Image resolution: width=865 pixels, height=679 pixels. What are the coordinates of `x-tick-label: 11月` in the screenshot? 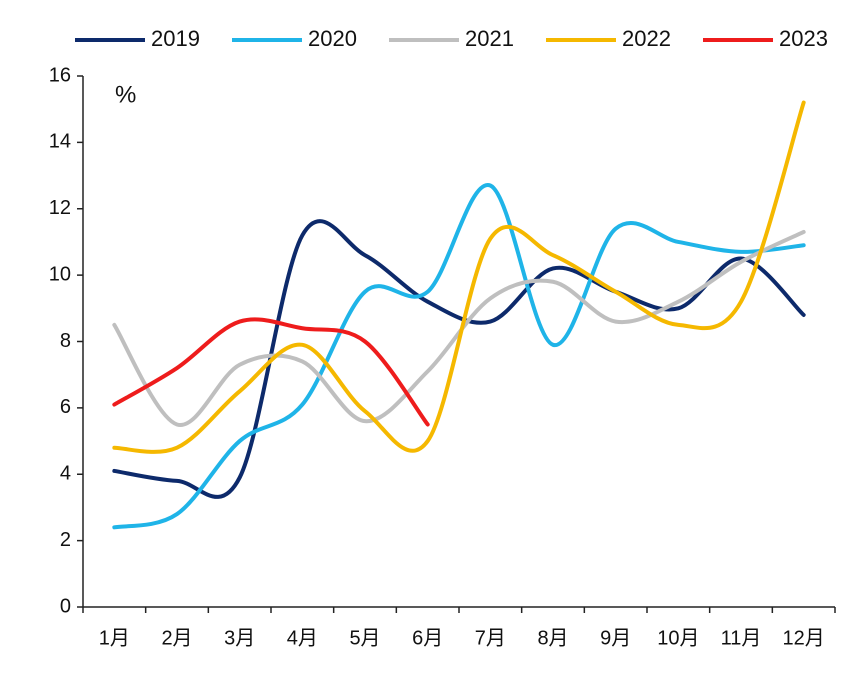 It's located at (741, 638).